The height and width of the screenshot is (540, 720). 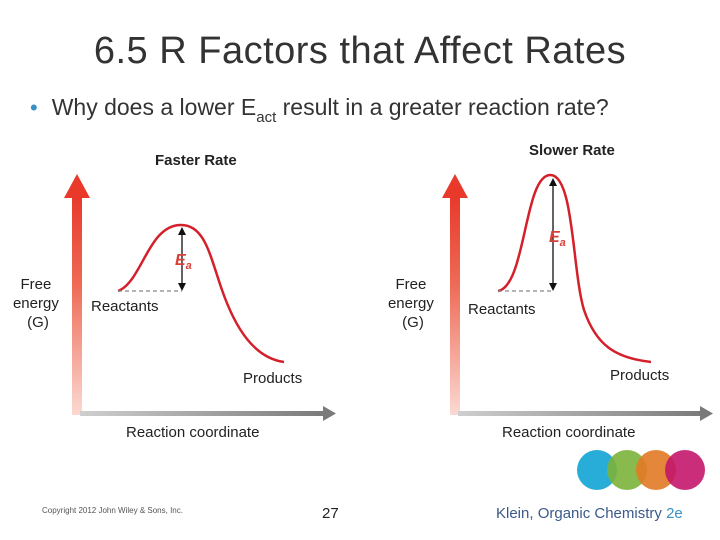 What do you see at coordinates (674, 513) in the screenshot?
I see `edition: 2e` at bounding box center [674, 513].